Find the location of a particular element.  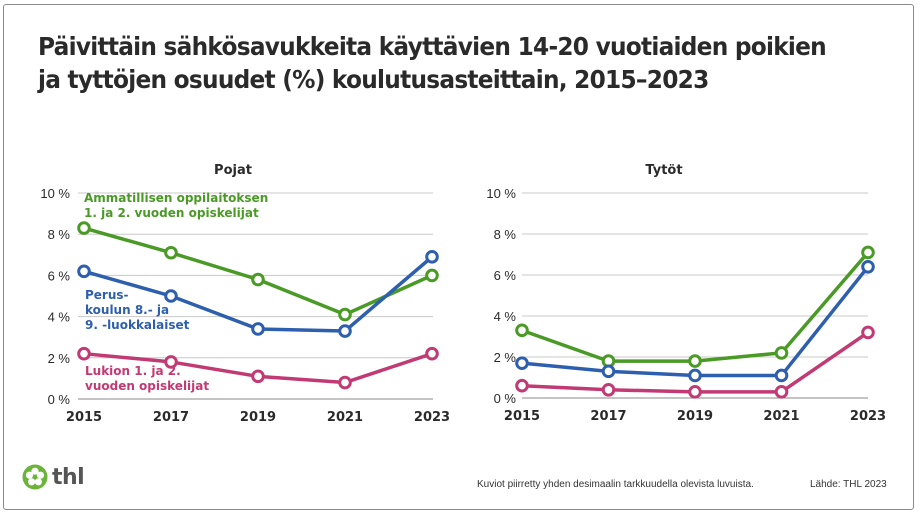

panel-title: Pojat is located at coordinates (233, 170).